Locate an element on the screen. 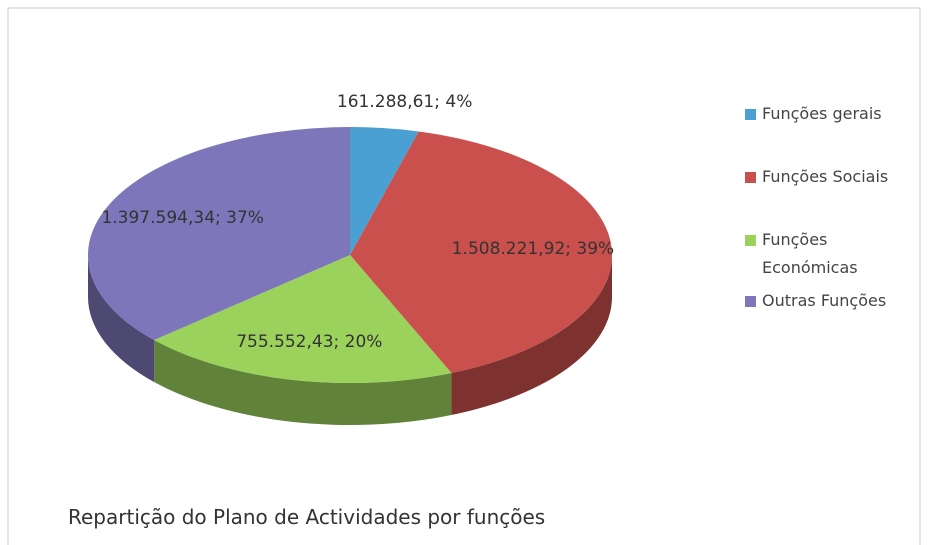  legend-item: Outras Funções is located at coordinates (835, 301).